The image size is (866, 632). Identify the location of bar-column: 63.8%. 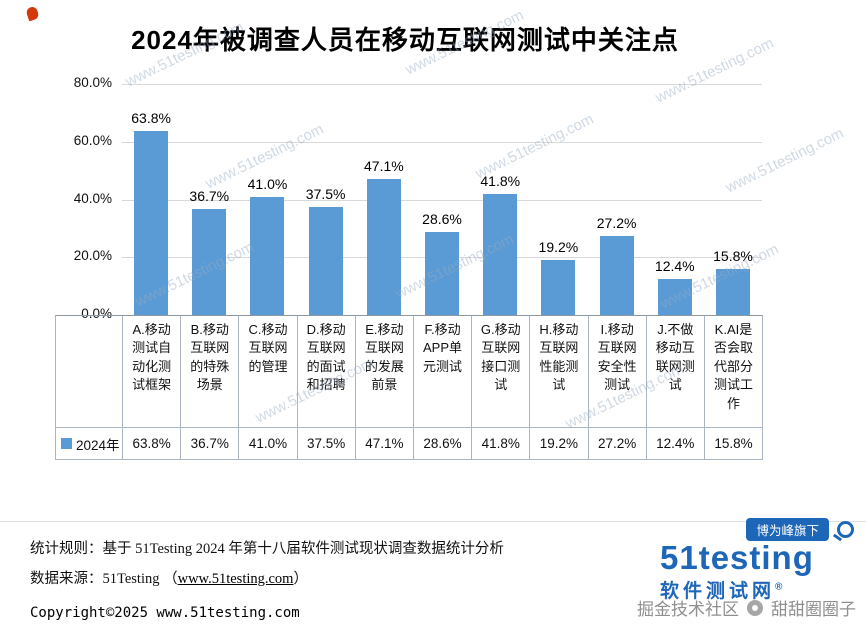
(151, 199).